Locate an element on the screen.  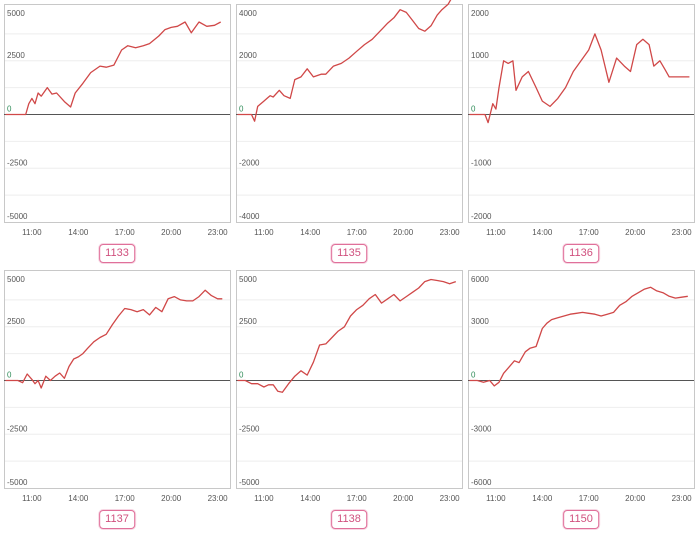
y-tick-label: -4000 is located at coordinates (249, 216).